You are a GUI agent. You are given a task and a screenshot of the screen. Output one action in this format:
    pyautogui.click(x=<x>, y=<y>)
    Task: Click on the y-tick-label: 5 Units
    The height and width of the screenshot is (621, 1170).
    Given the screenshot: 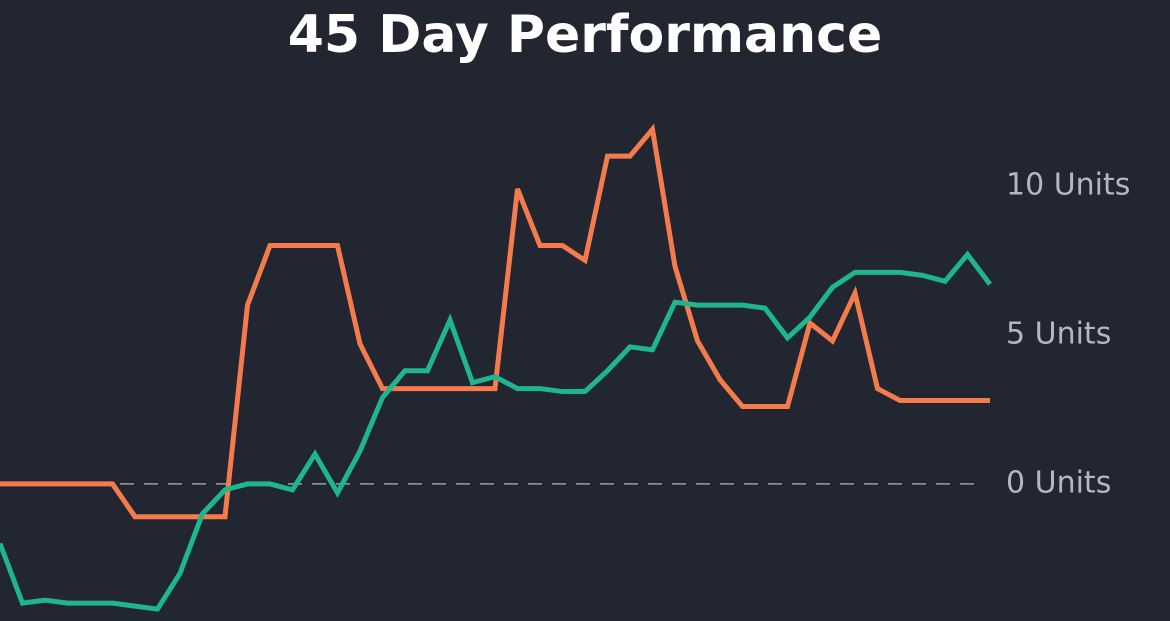 What is the action you would take?
    pyautogui.click(x=1058, y=333)
    